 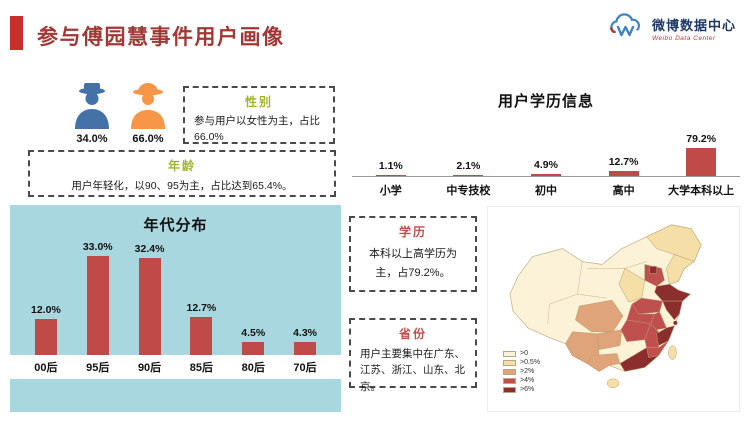 I want to click on bar-column: 2.1%, so click(x=469, y=168).